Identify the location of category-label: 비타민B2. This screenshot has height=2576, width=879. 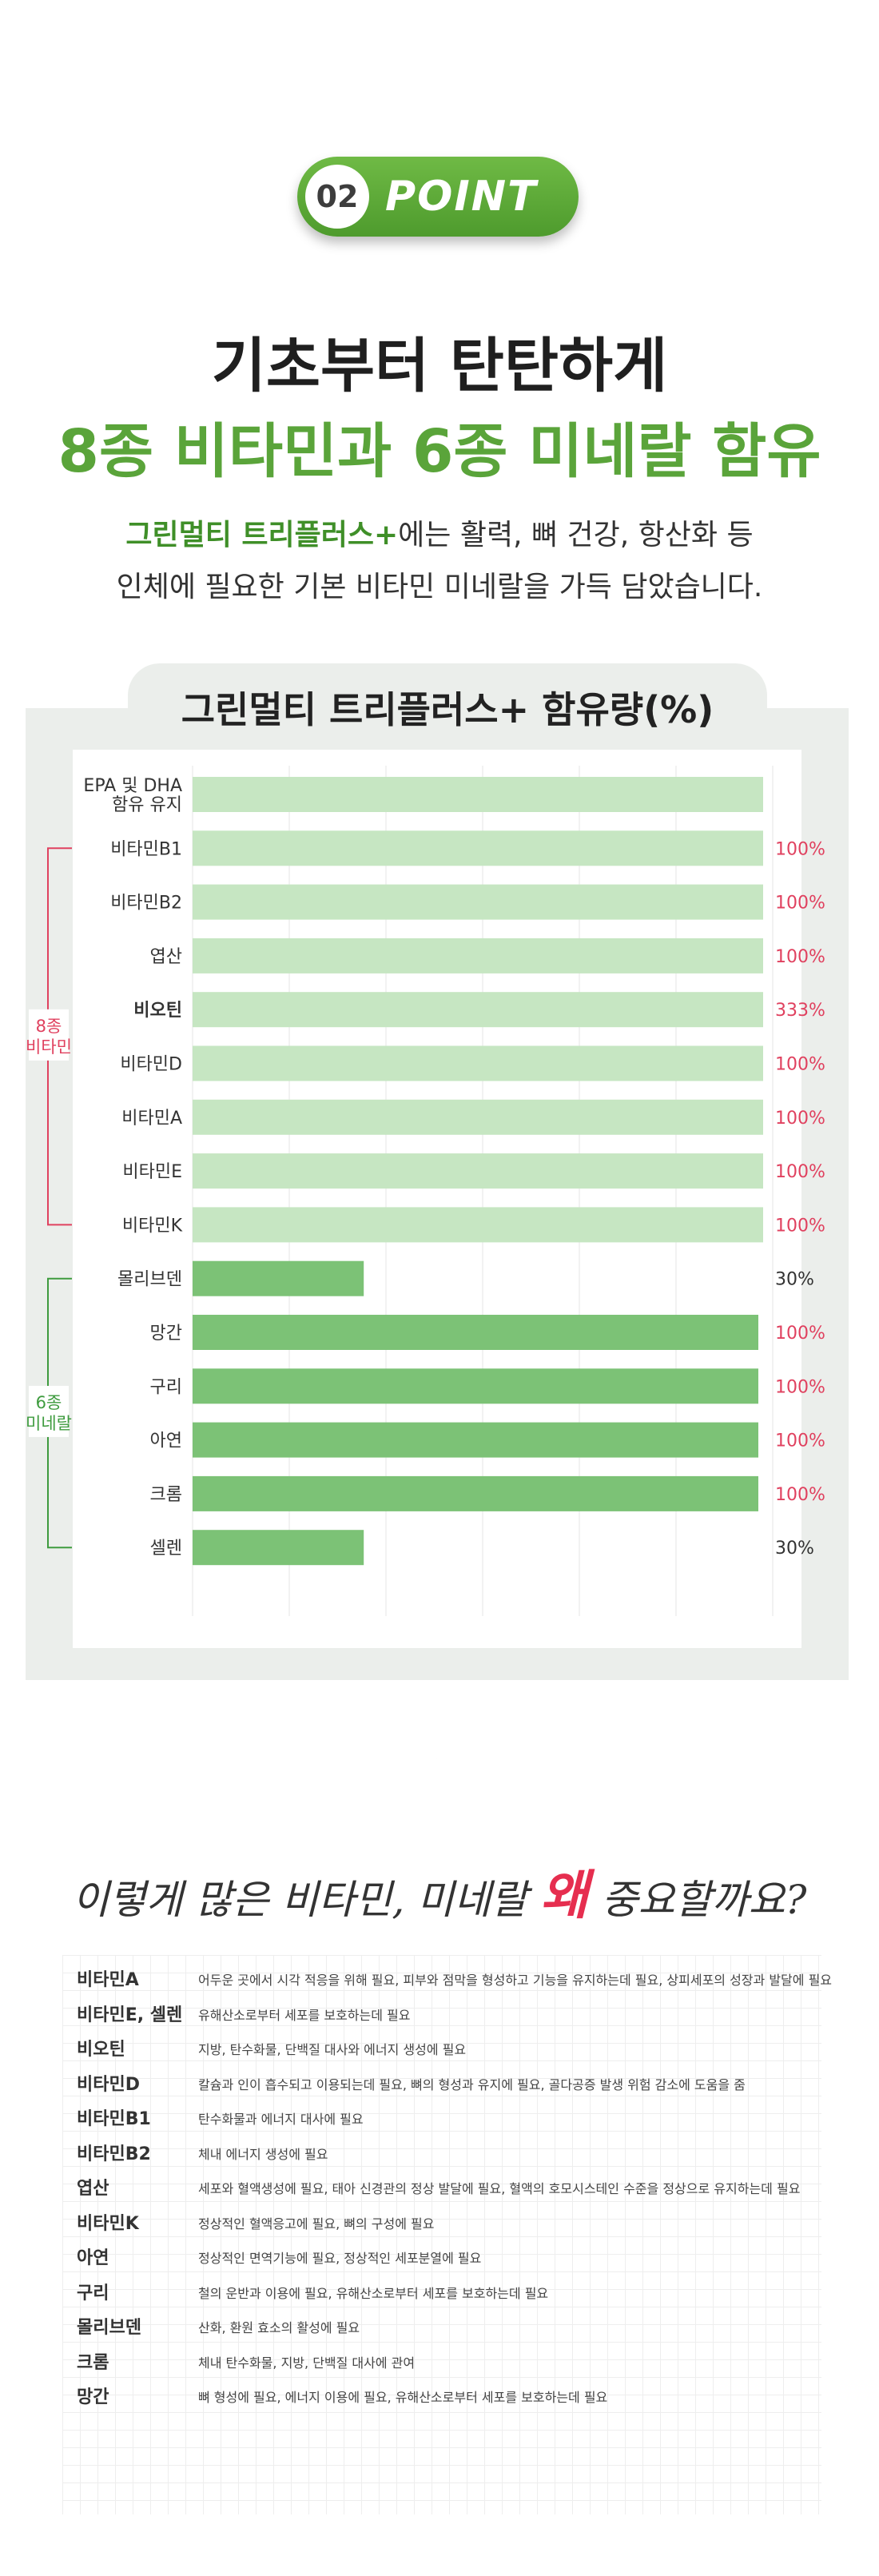
(146, 904).